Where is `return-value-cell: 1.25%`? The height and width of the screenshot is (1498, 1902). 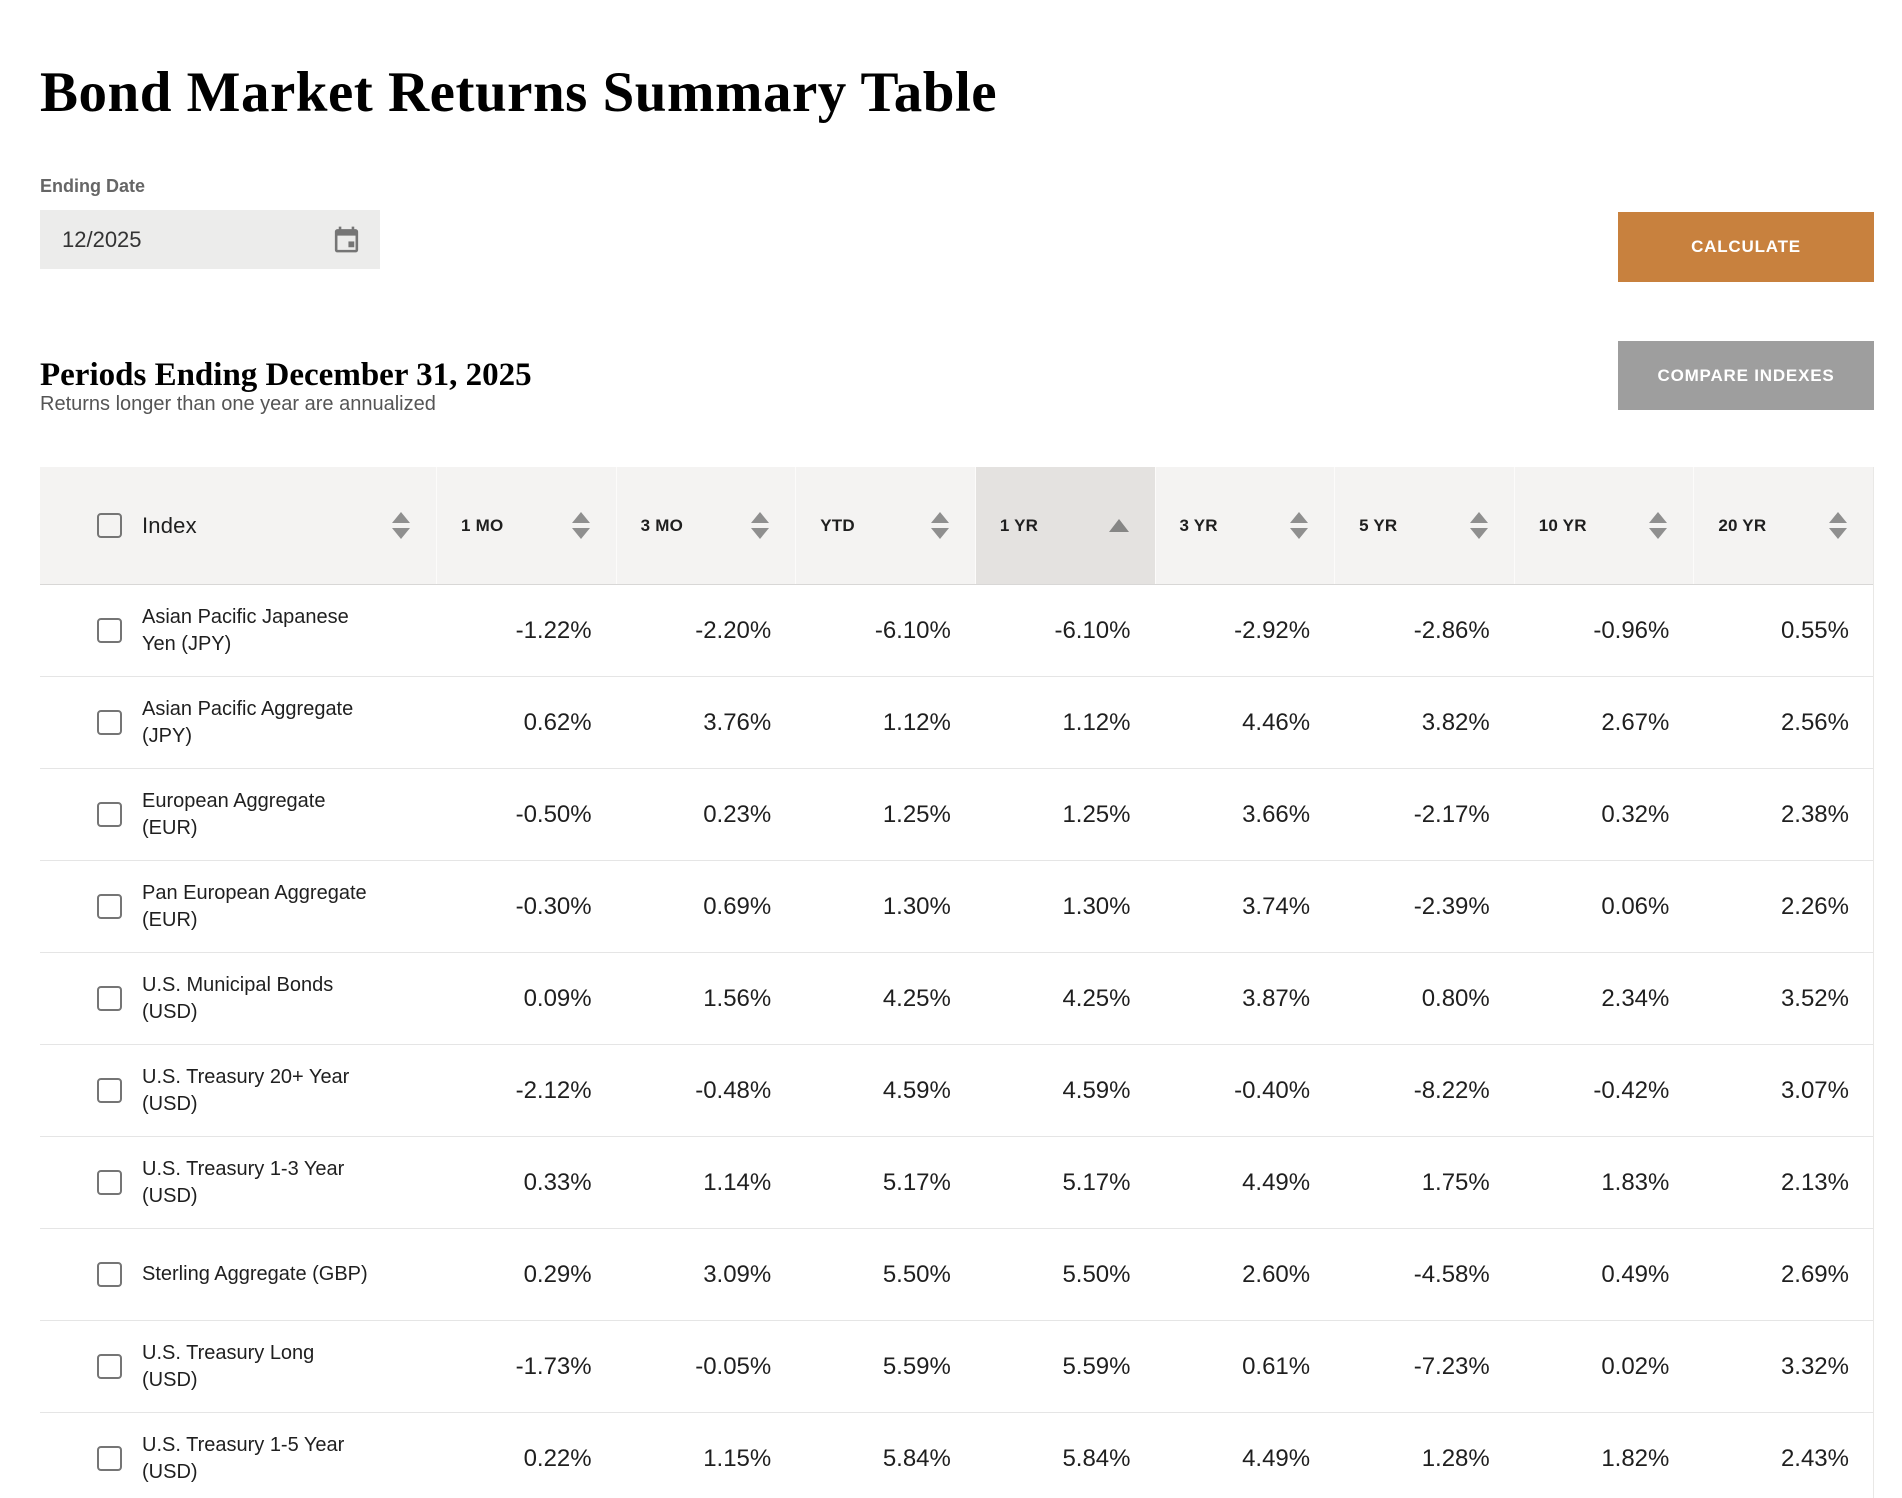
return-value-cell: 1.25% is located at coordinates (1096, 814).